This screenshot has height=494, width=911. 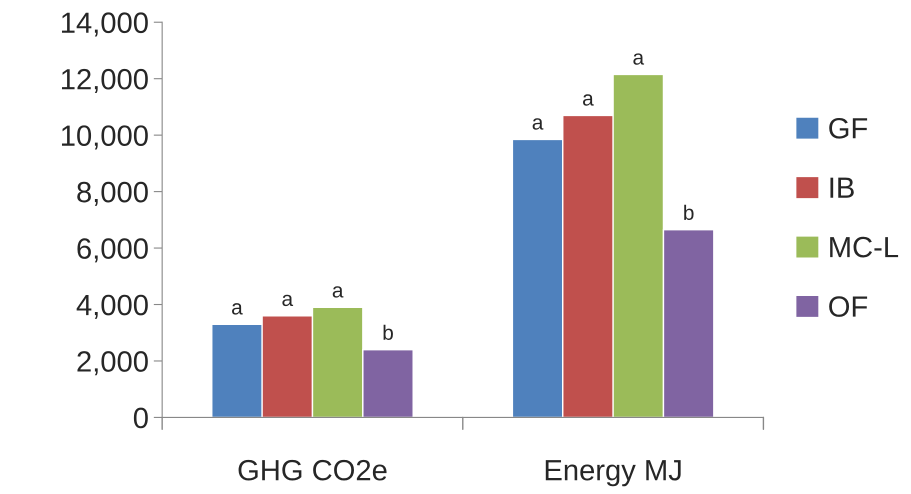 What do you see at coordinates (105, 24) in the screenshot?
I see `y-tick-label: 14,000` at bounding box center [105, 24].